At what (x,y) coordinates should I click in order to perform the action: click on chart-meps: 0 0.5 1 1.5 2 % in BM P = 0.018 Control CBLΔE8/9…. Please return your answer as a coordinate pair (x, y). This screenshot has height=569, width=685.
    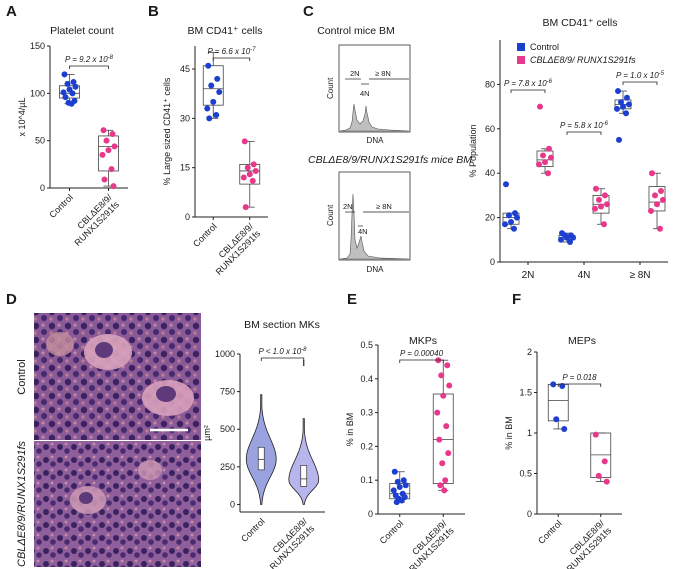
    Looking at the image, I should click on (563, 458).